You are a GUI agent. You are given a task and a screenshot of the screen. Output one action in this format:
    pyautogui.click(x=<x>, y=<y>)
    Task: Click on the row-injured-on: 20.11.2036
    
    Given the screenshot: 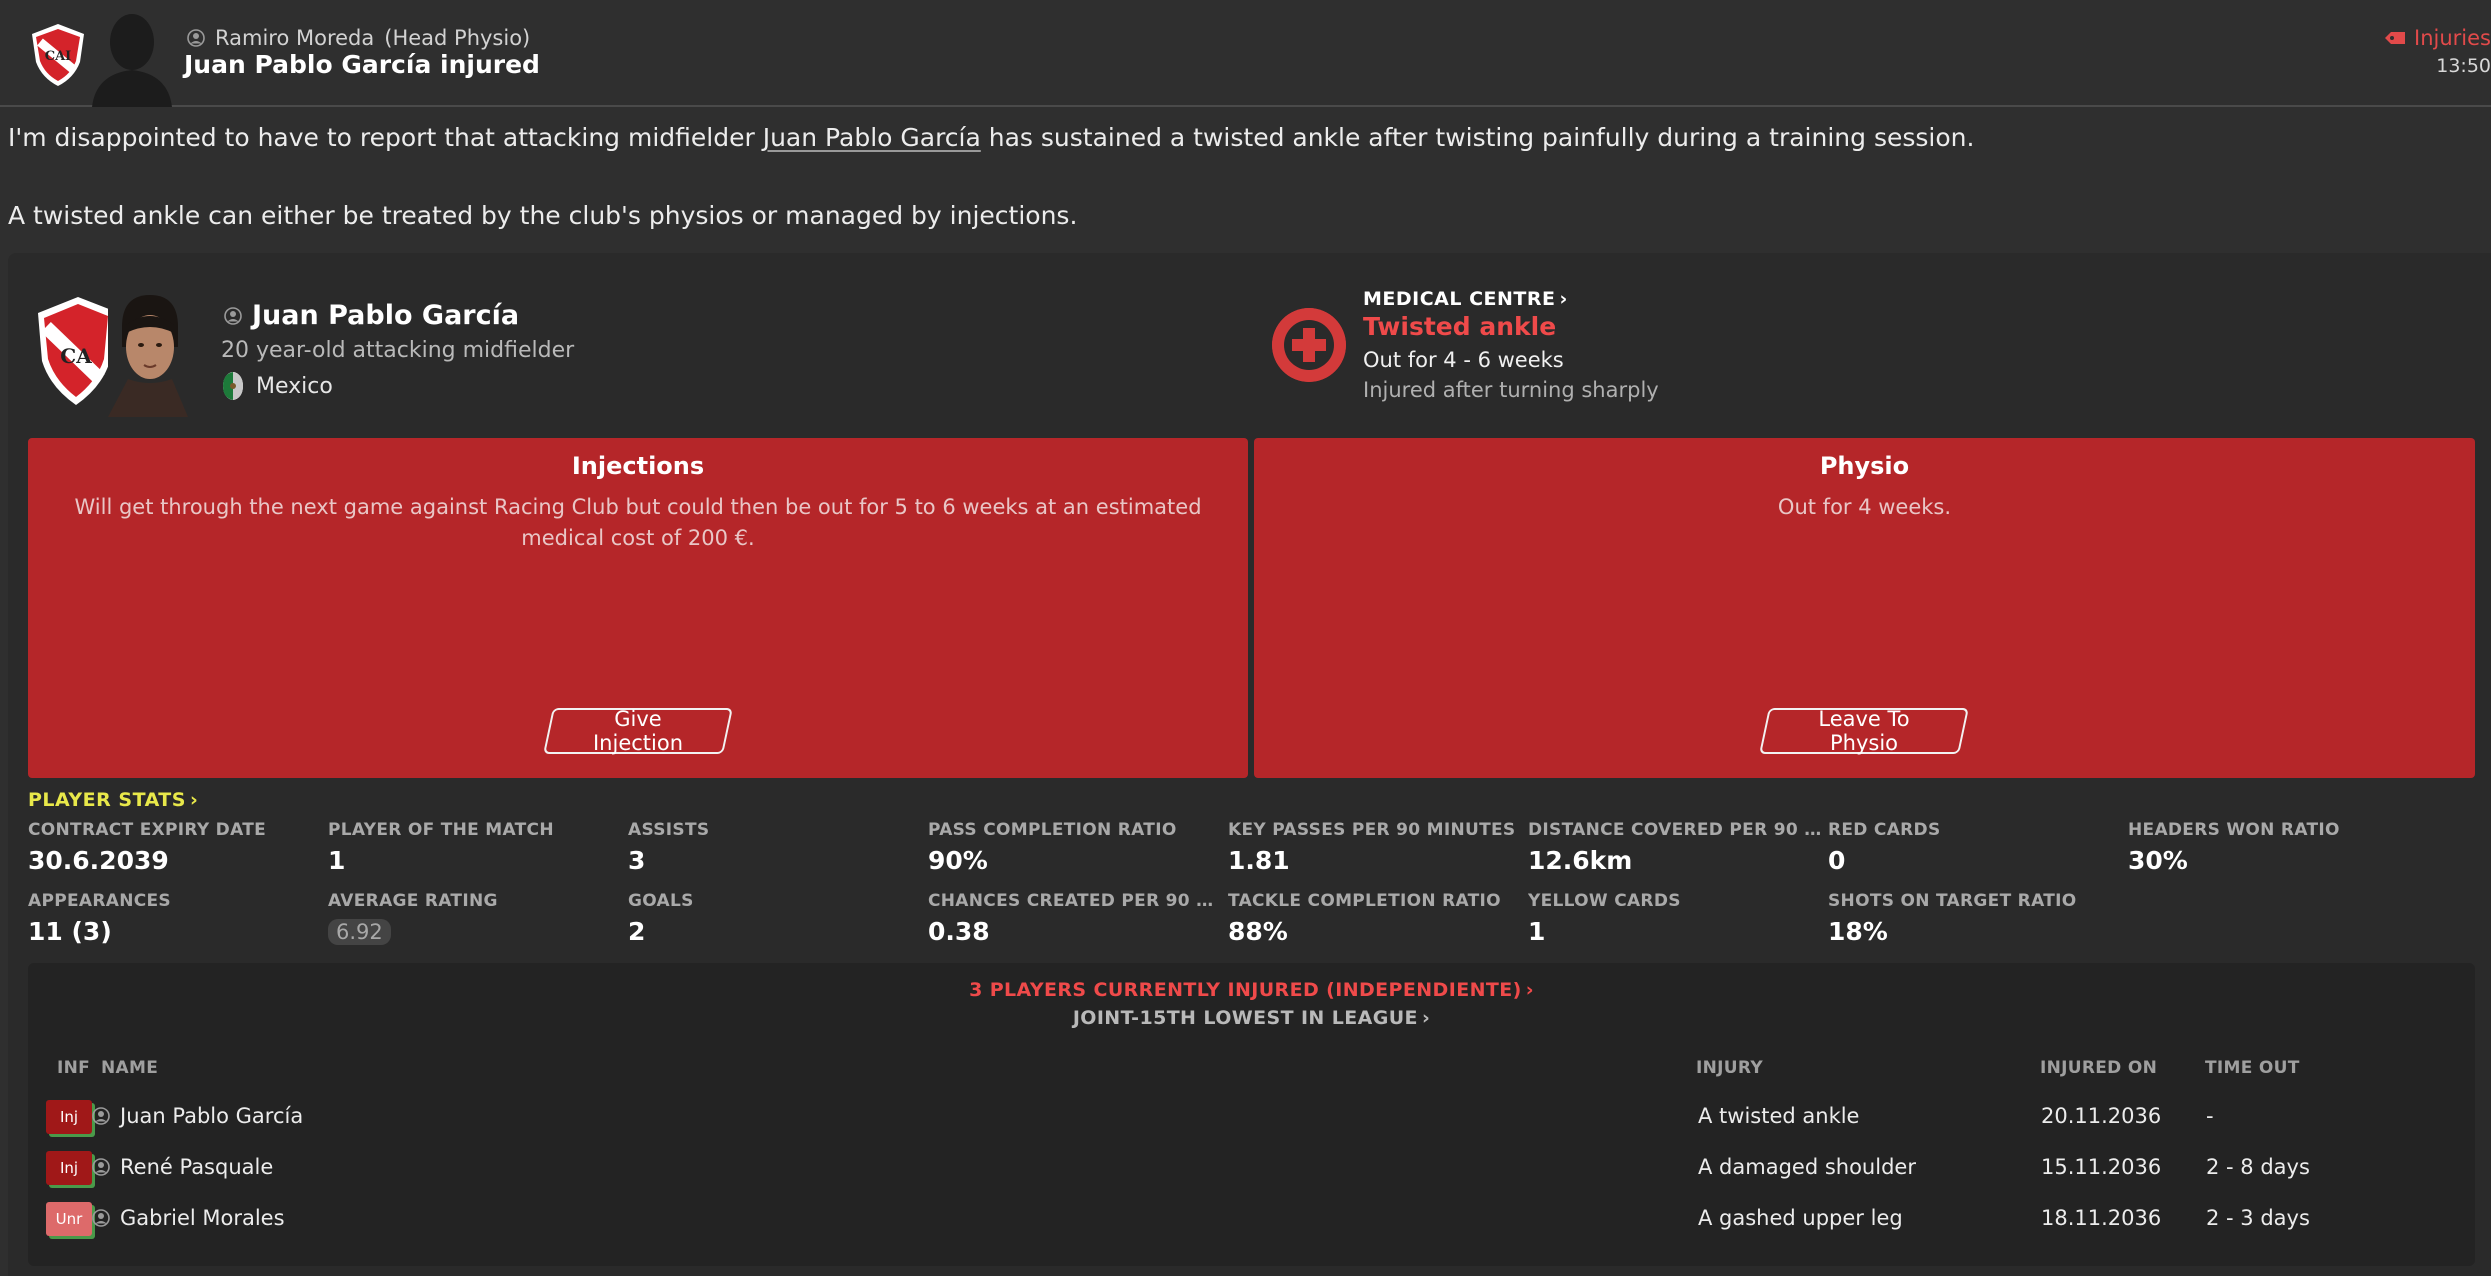 What is the action you would take?
    pyautogui.click(x=2101, y=1116)
    